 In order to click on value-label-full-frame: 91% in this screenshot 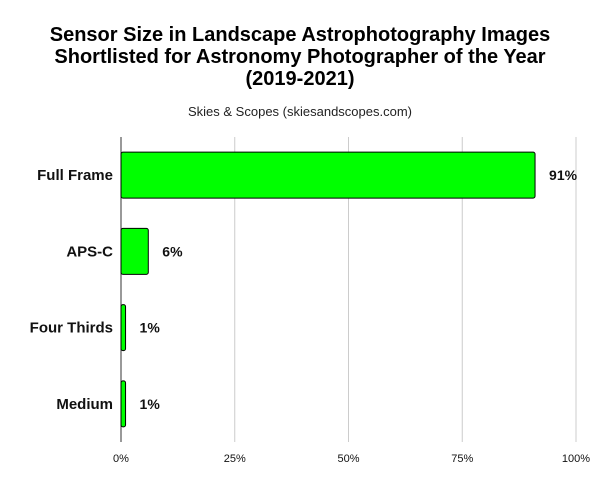, I will do `click(563, 175)`.